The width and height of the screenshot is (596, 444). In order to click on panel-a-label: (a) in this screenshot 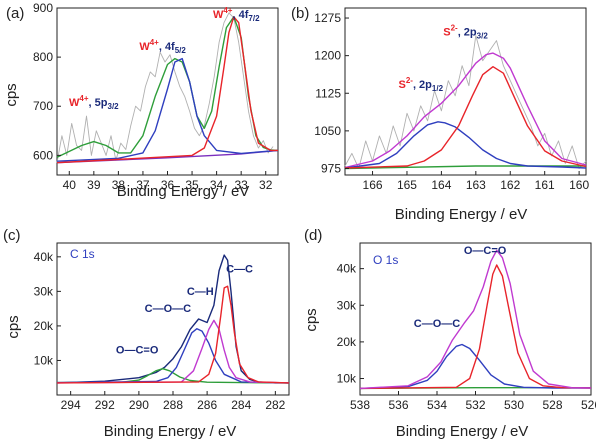, I will do `click(15, 13)`.